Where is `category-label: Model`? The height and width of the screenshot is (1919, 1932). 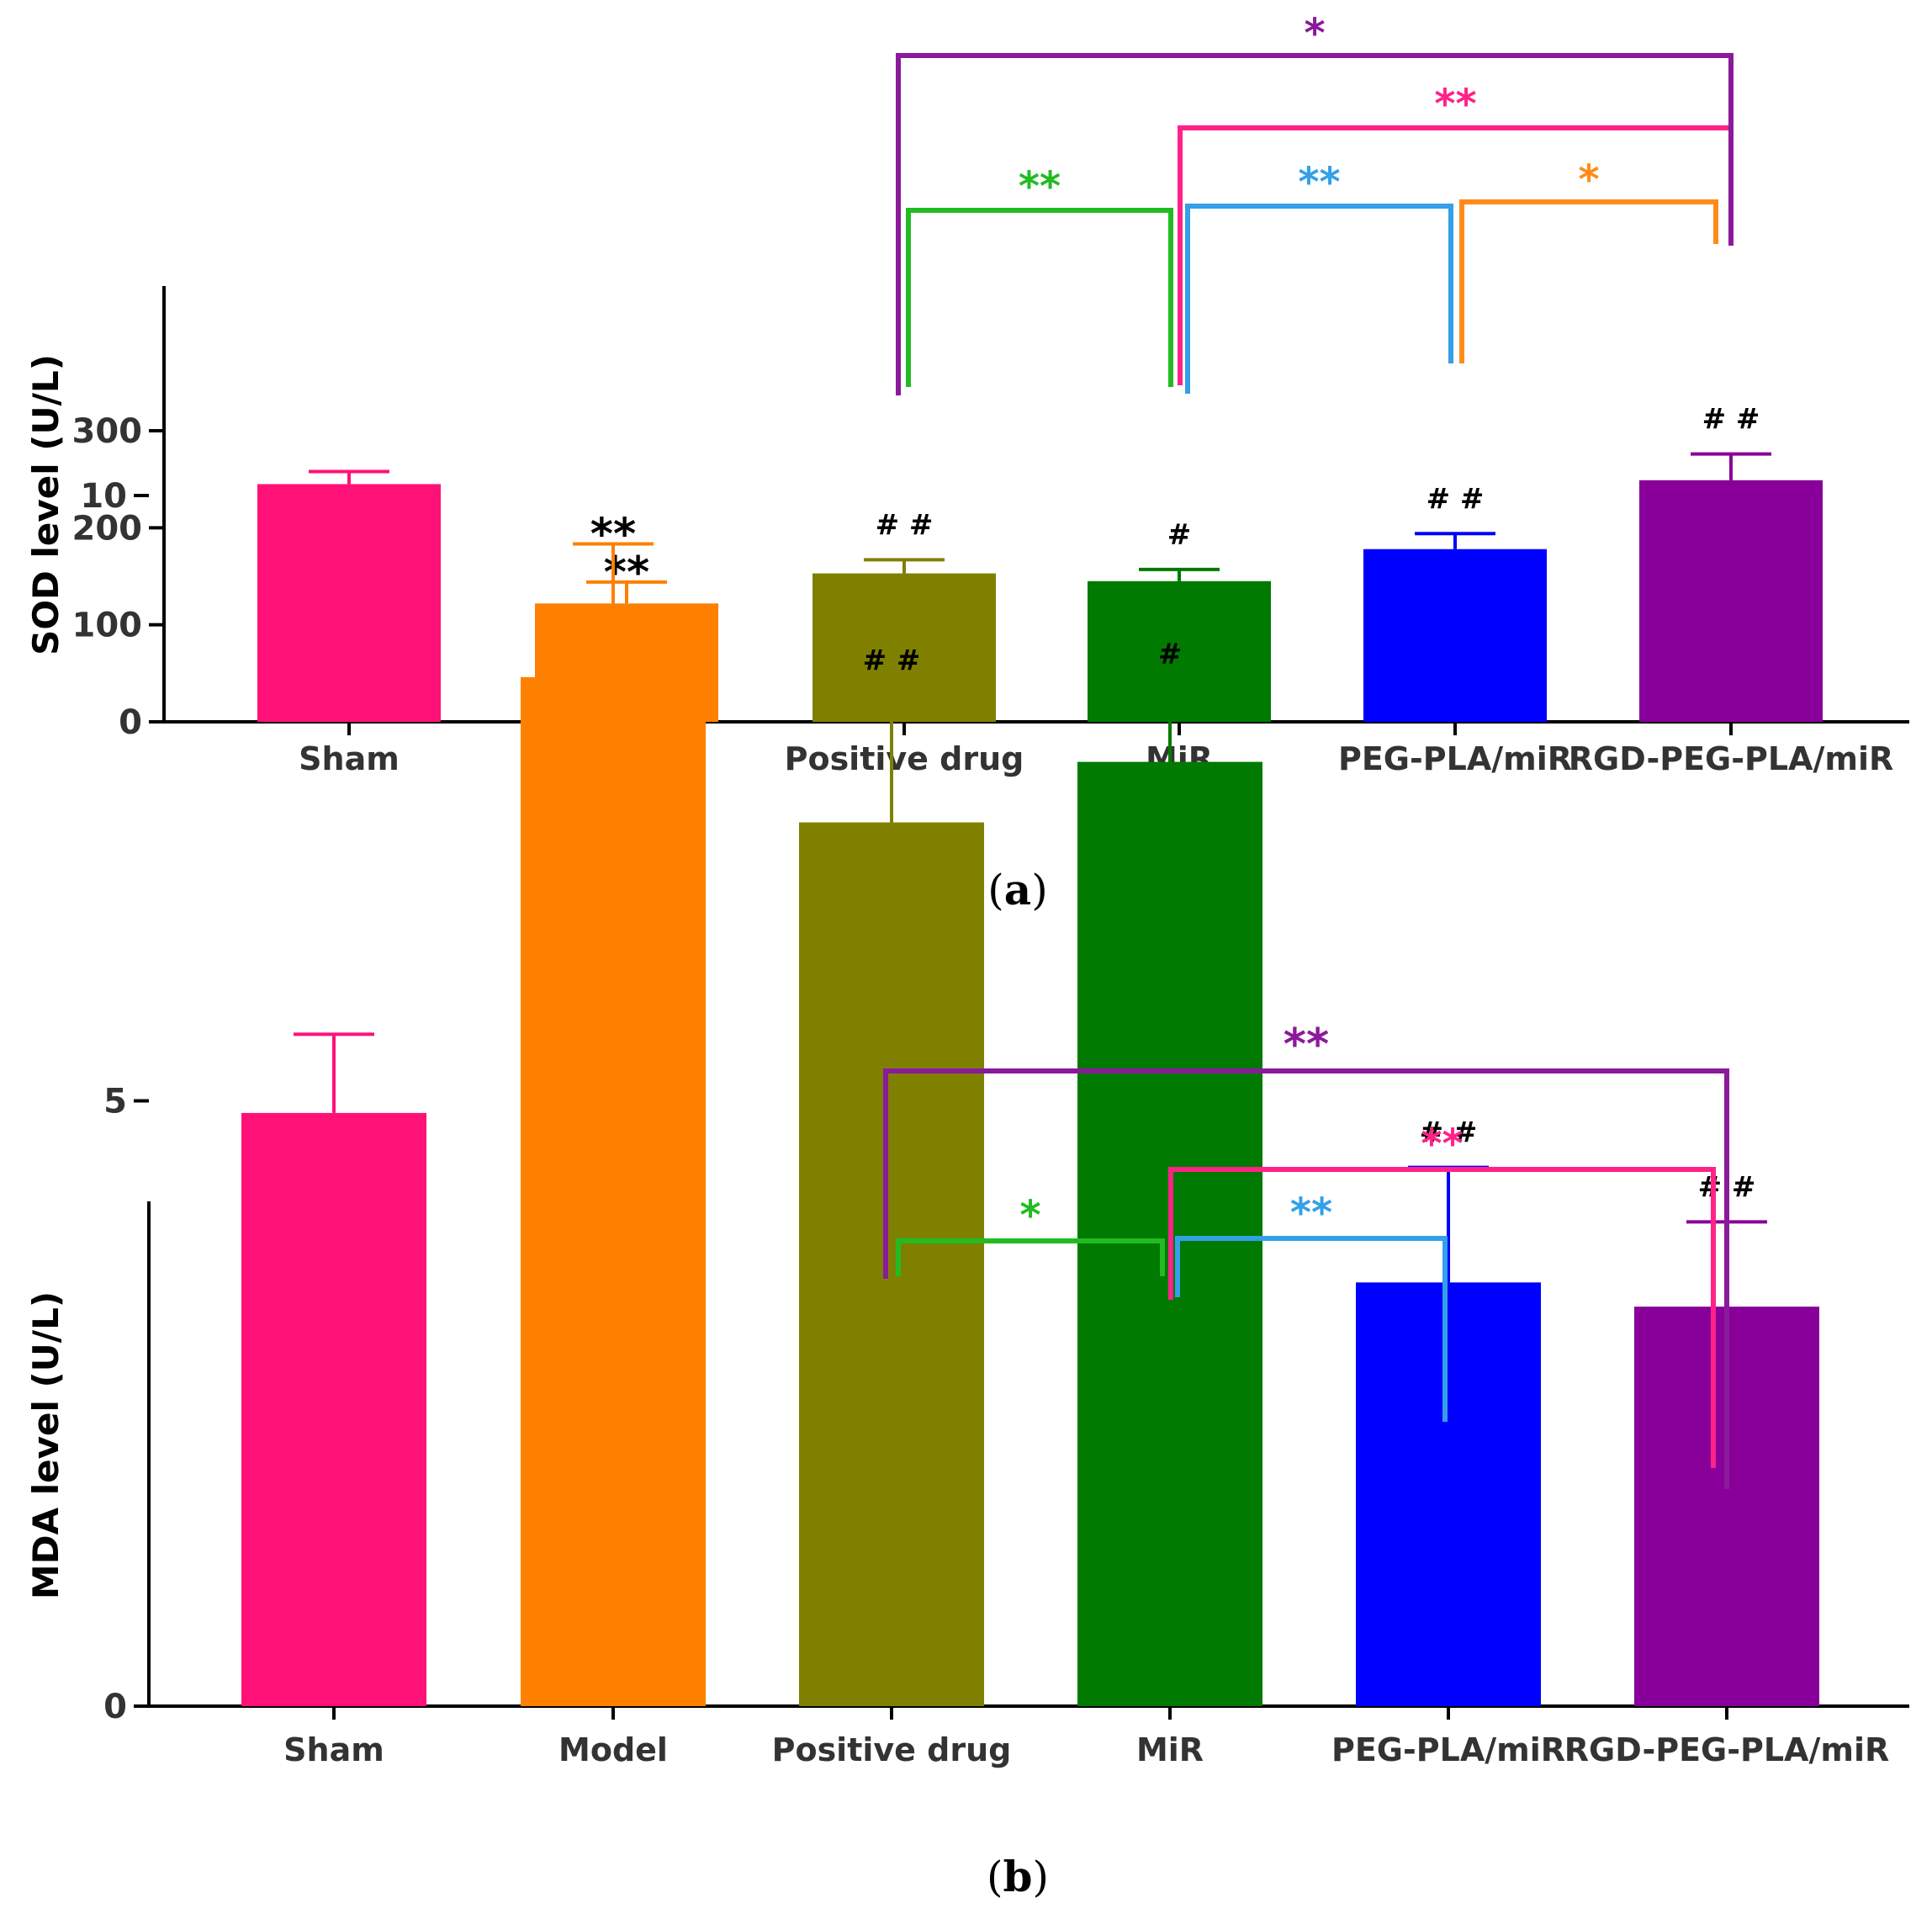
category-label: Model is located at coordinates (613, 1749).